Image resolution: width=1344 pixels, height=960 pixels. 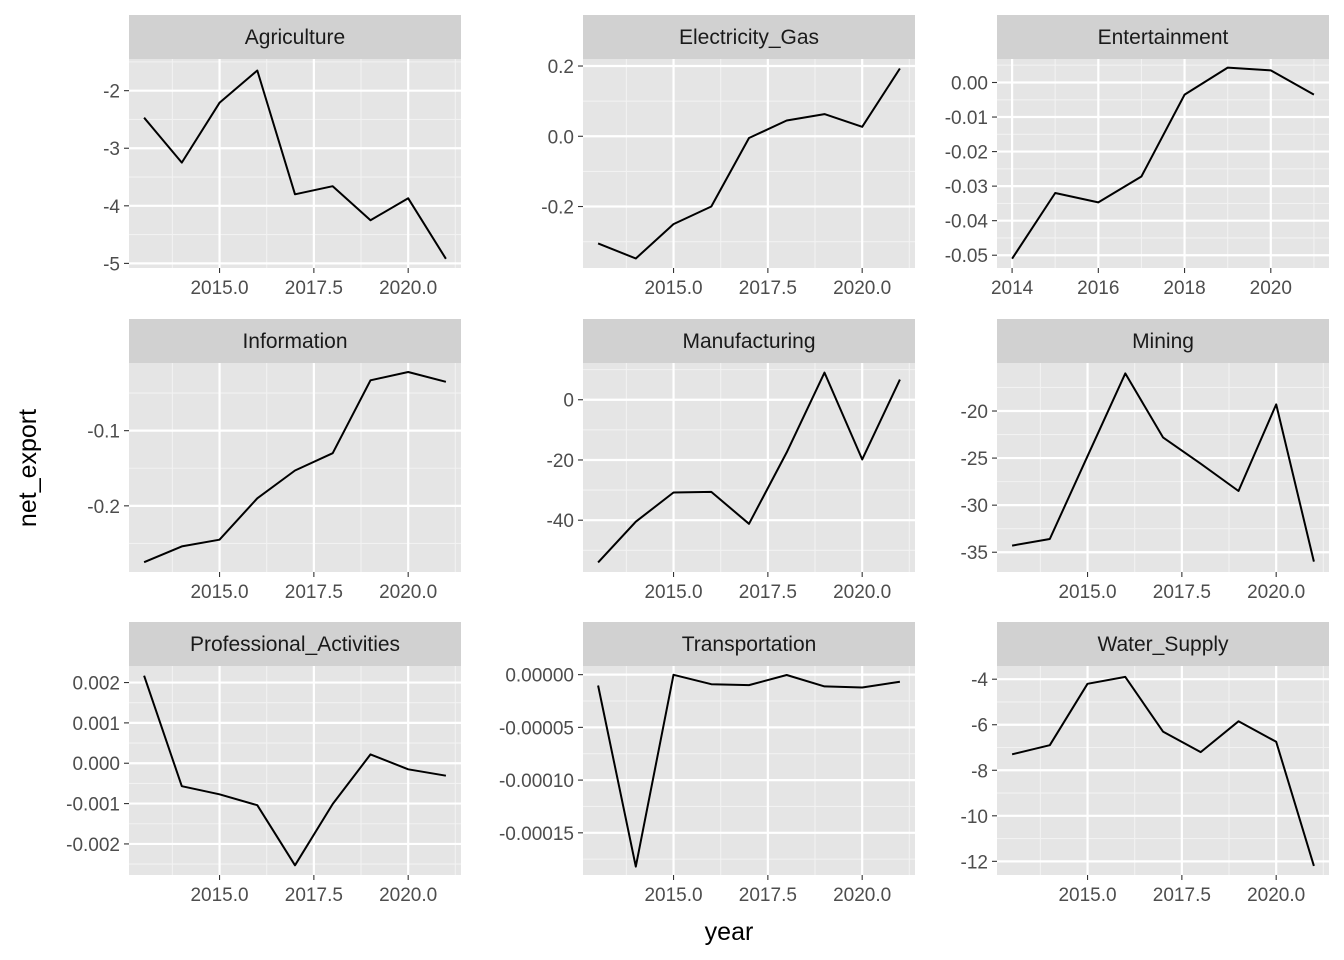 I want to click on y-tick-label: 0.2, so click(x=561, y=67).